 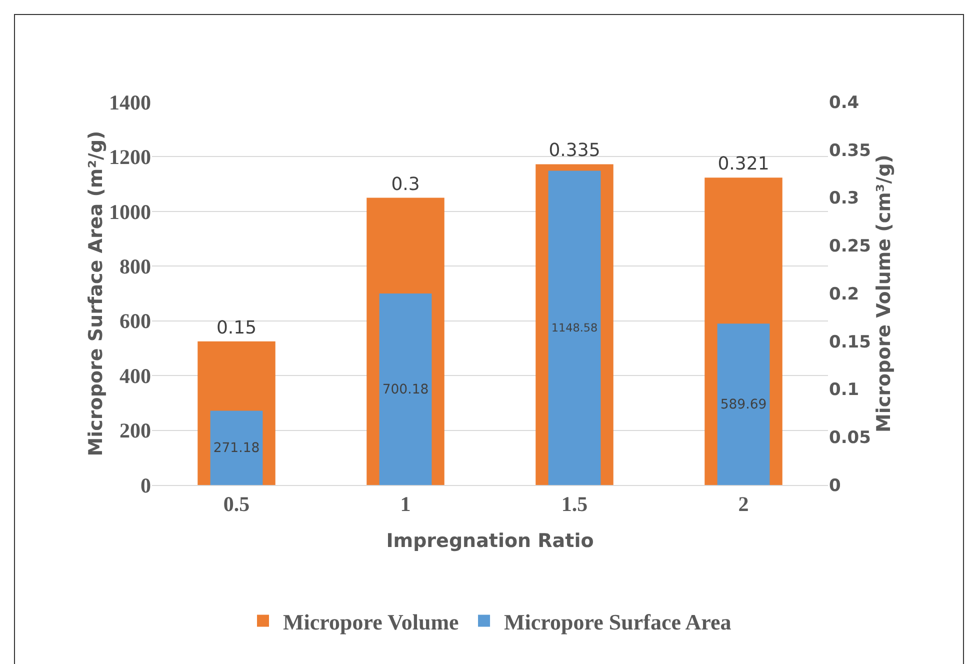 I want to click on data-label: 0.3, so click(x=405, y=184).